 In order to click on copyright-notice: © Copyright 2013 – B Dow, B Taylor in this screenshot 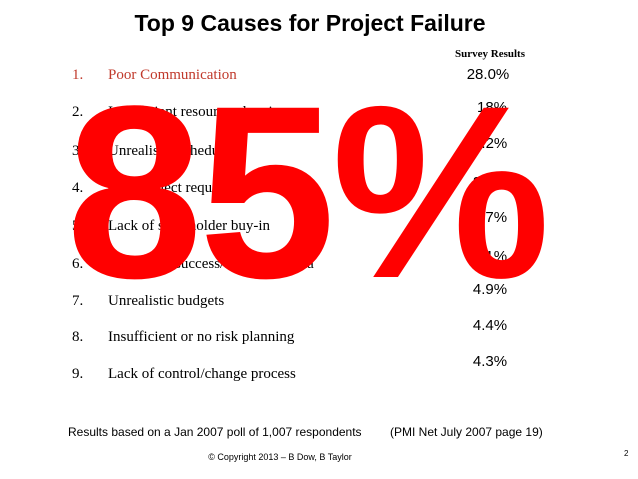, I will do `click(280, 457)`.